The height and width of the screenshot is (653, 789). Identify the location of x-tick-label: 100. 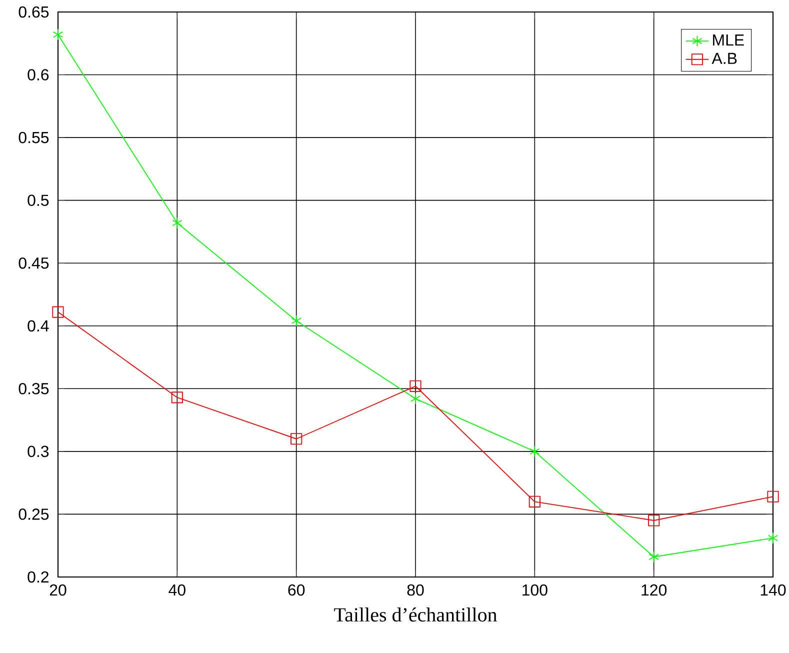
(535, 590).